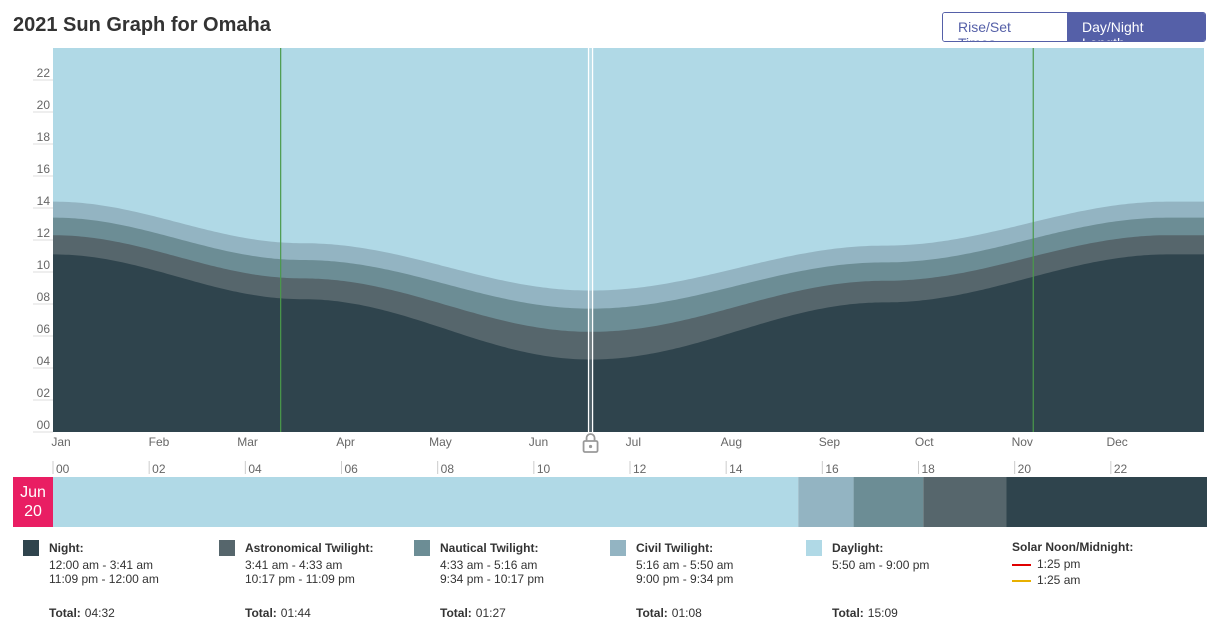  What do you see at coordinates (618, 548) in the screenshot?
I see `civil-swatch` at bounding box center [618, 548].